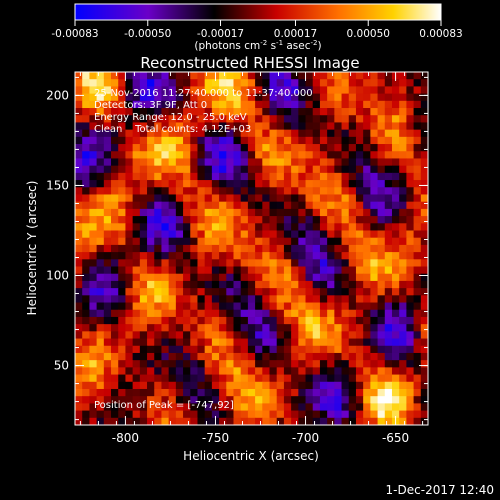 This screenshot has width=500, height=500. I want to click on colorbar-unit: (photons cm-2 s-1 asec-2), so click(257, 45).